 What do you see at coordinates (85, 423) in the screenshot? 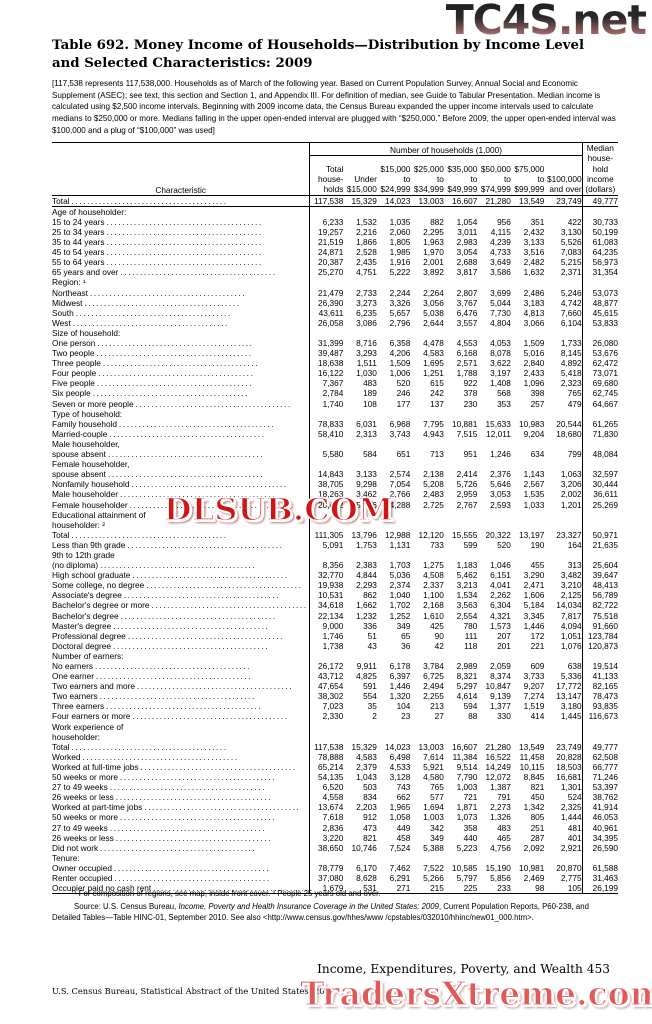
I see `row-label-text: Family household` at bounding box center [85, 423].